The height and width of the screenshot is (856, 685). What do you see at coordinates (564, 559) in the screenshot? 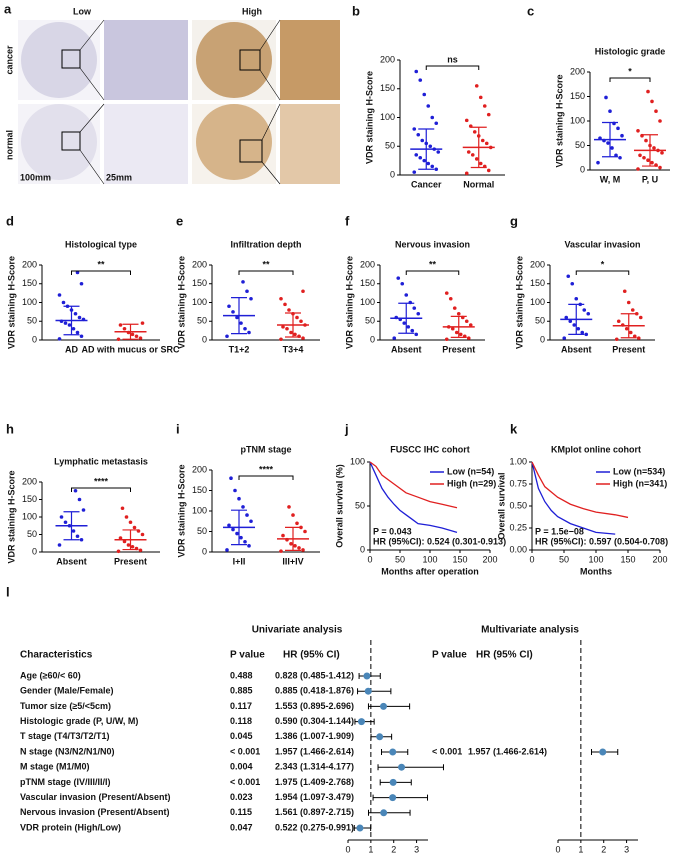
I see `x-tick-label: 50` at bounding box center [564, 559].